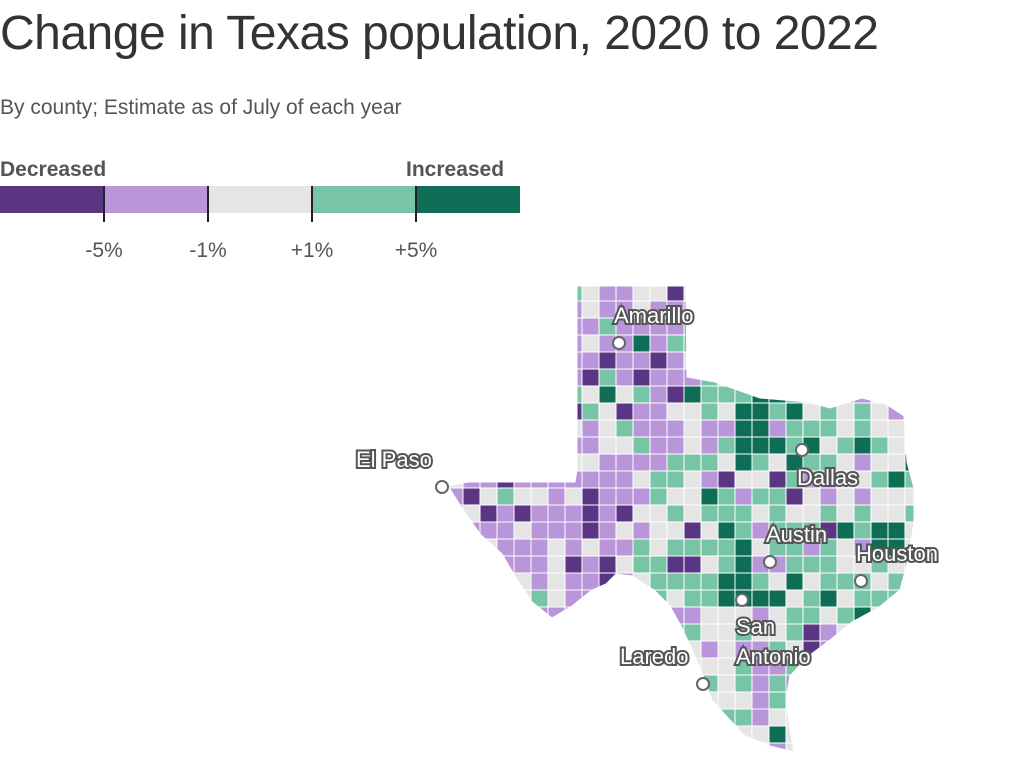 Image resolution: width=1024 pixels, height=768 pixels. Describe the element at coordinates (364, 199) in the screenshot. I see `legend-swatch-increase` at that location.